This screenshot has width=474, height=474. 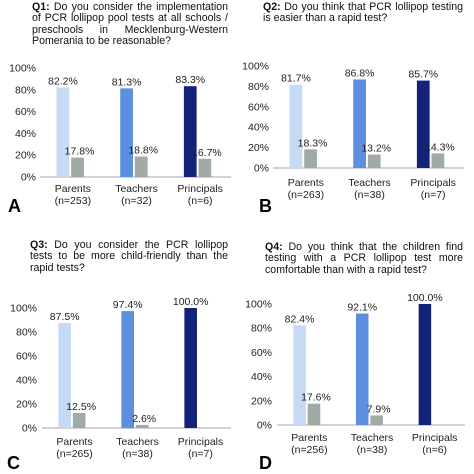 I want to click on data-label-no: 14.3%, so click(x=440, y=147).